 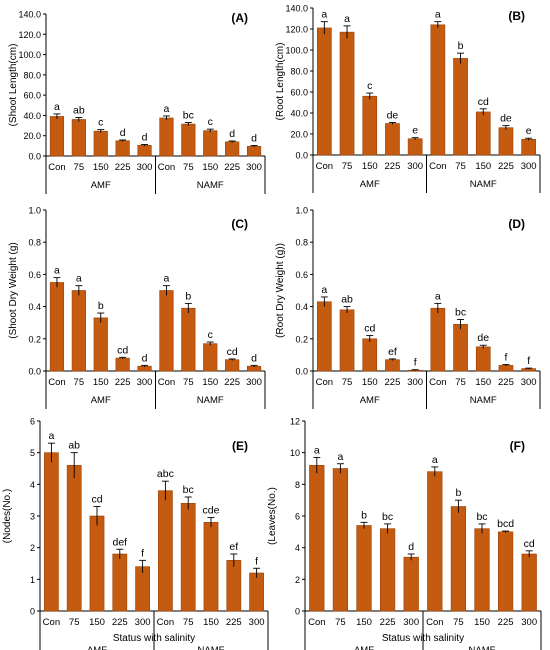 I want to click on panel-label: (C), so click(x=239, y=224).